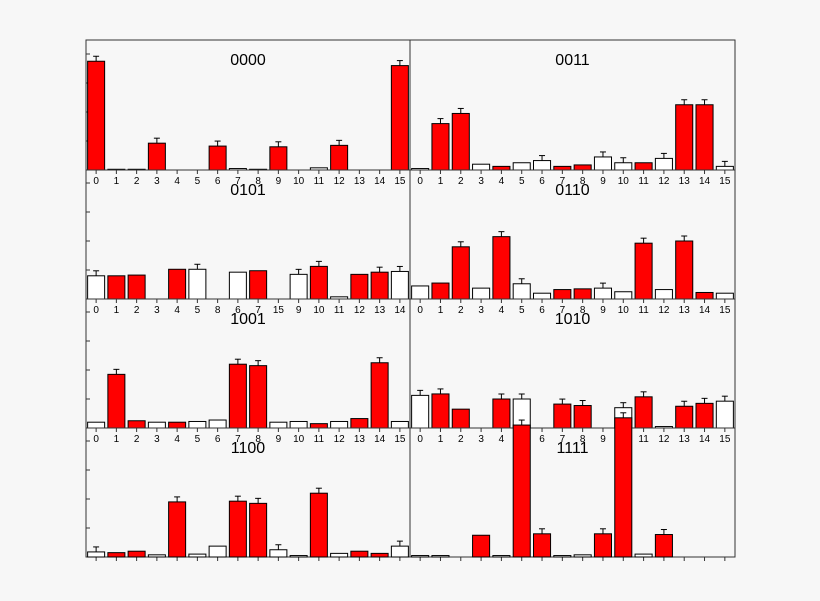  What do you see at coordinates (573, 319) in the screenshot?
I see `panel-title: 1010` at bounding box center [573, 319].